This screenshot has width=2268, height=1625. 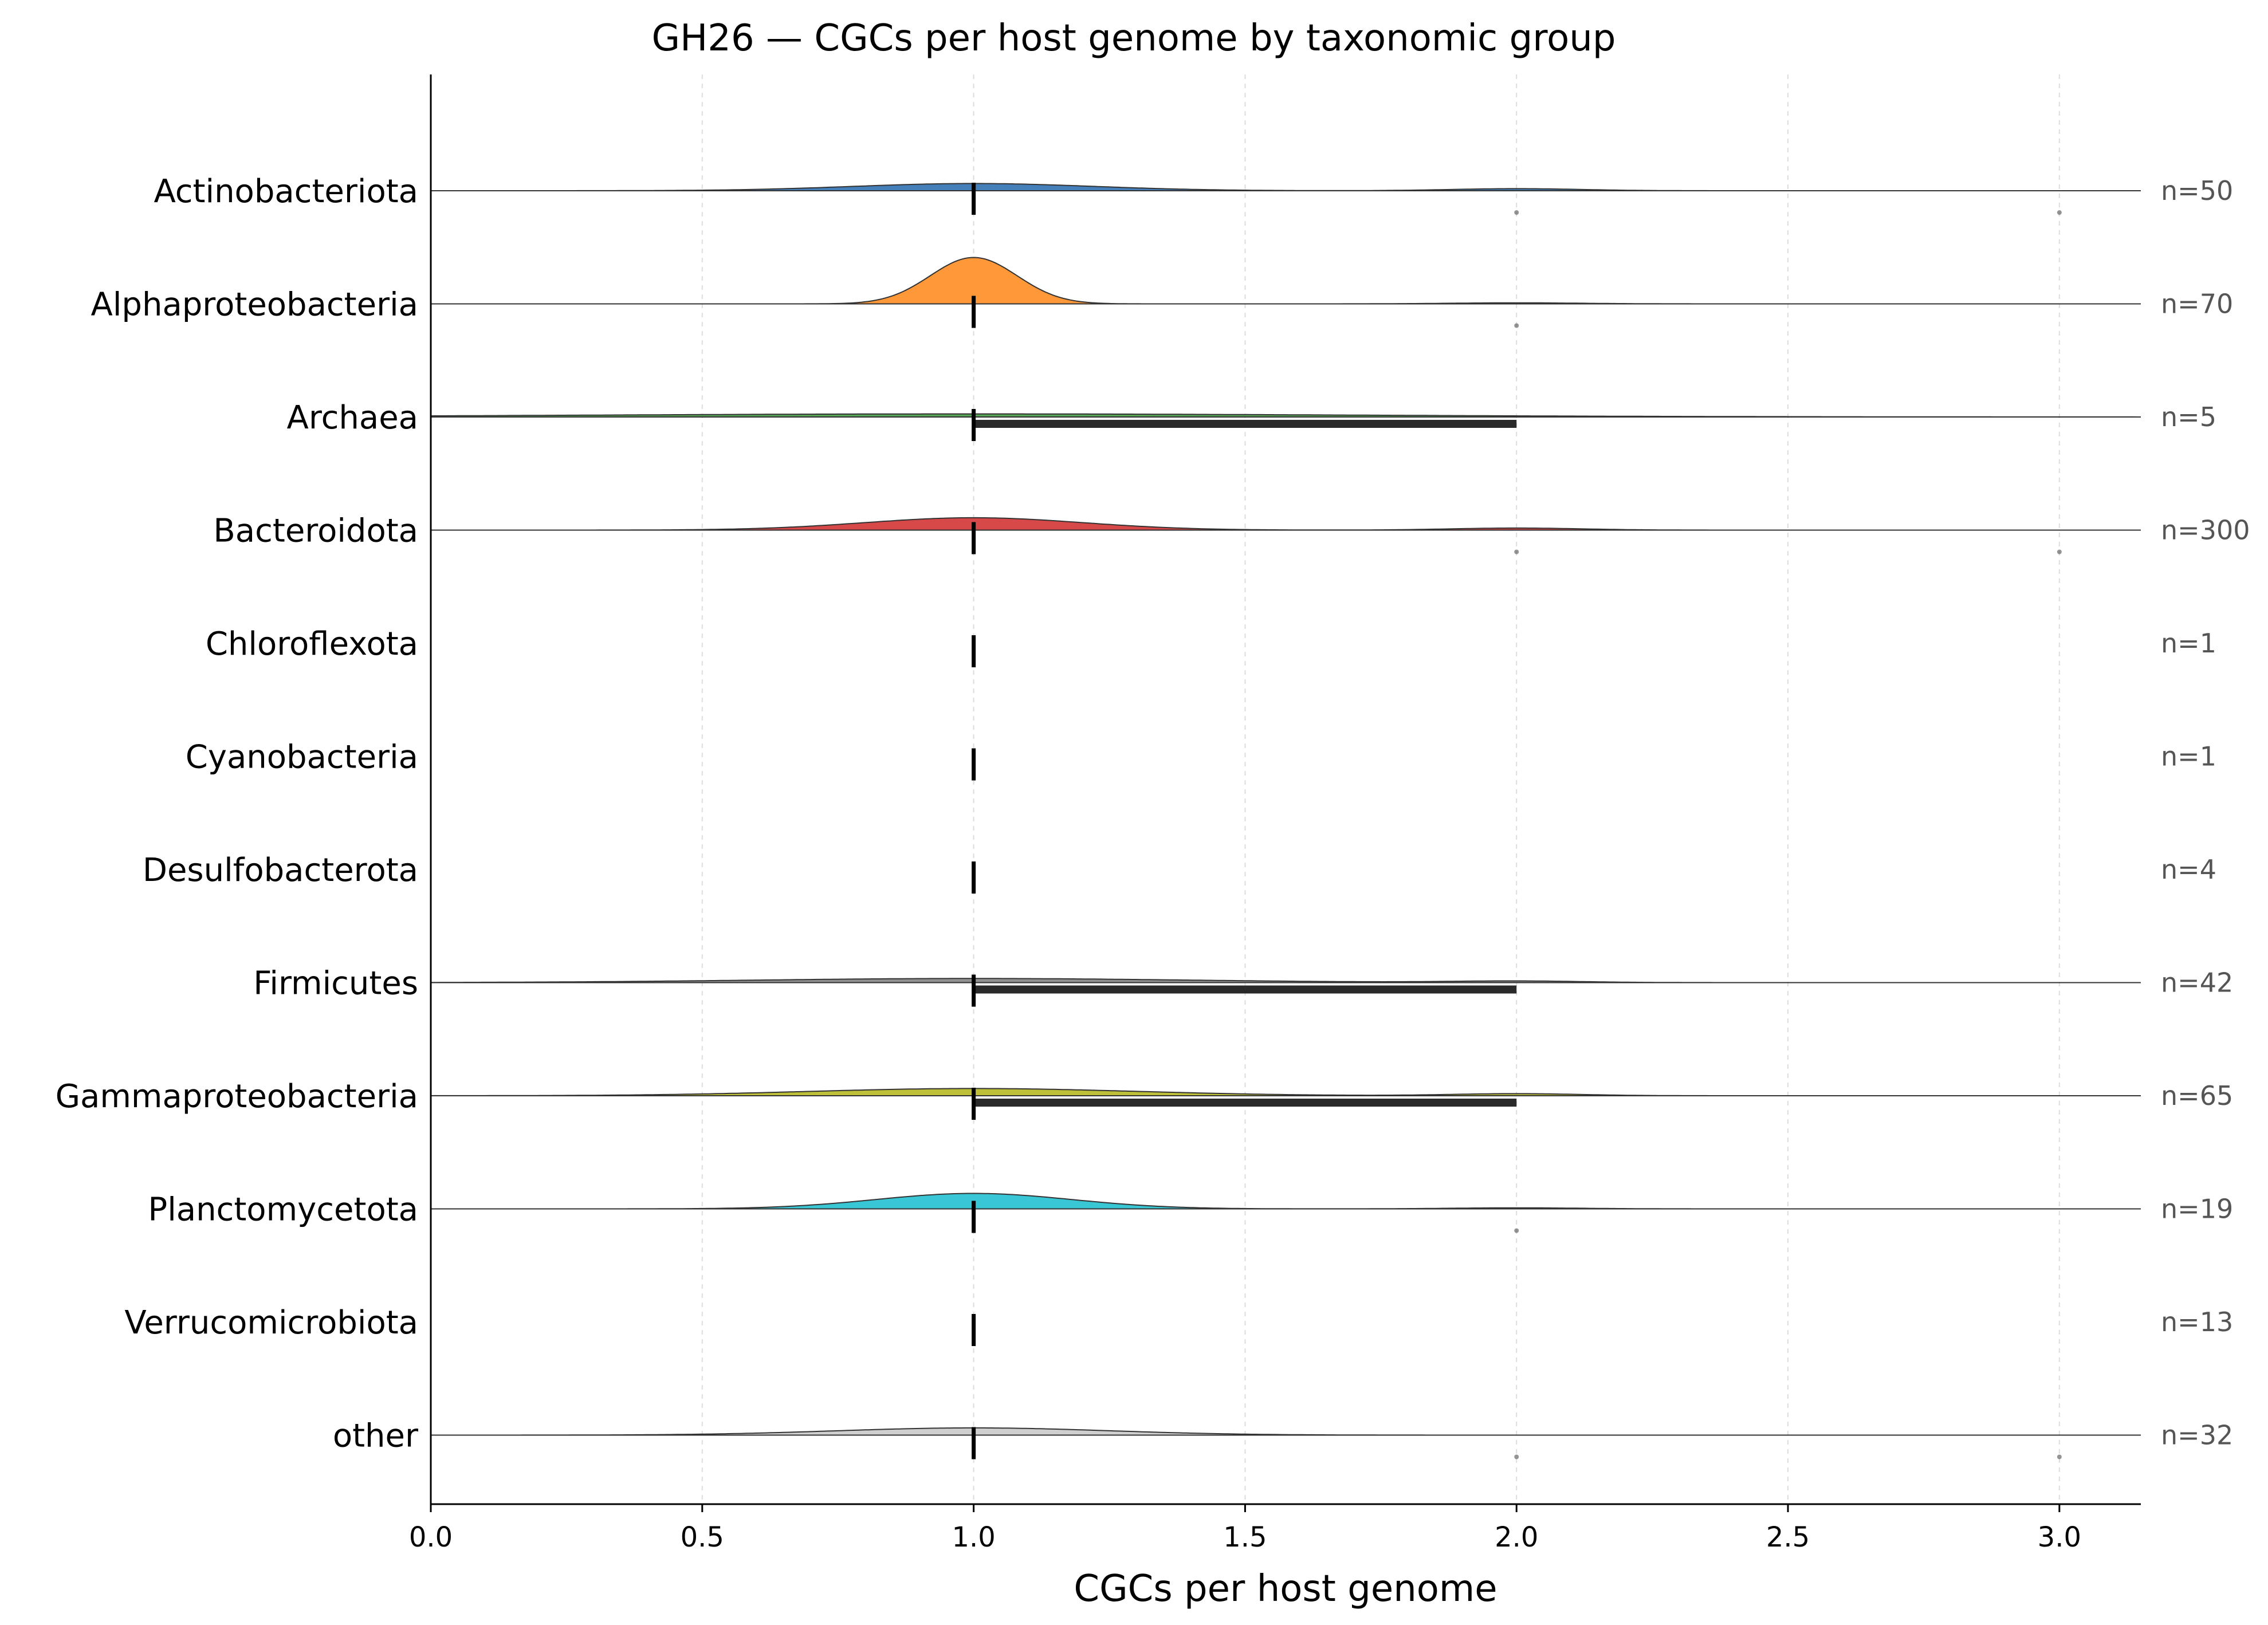 I want to click on ridge-row: Alphaproteobacteria n=70, so click(x=1162, y=292).